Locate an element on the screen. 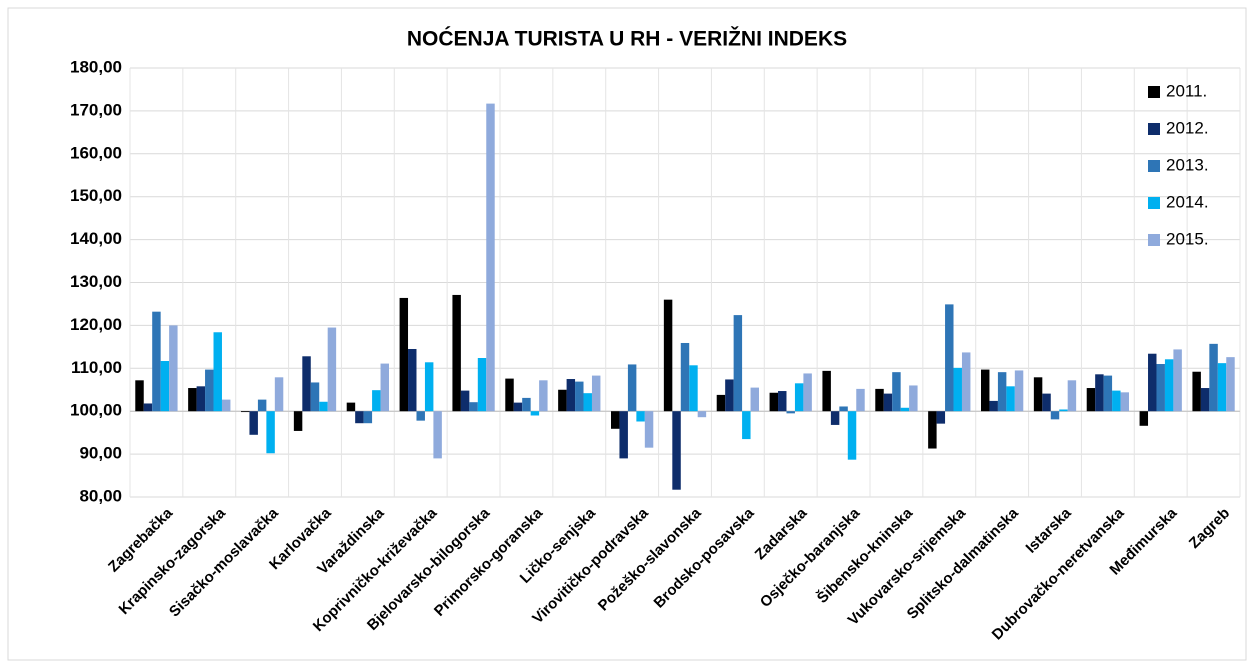  legend-label: 2011. is located at coordinates (1186, 90).